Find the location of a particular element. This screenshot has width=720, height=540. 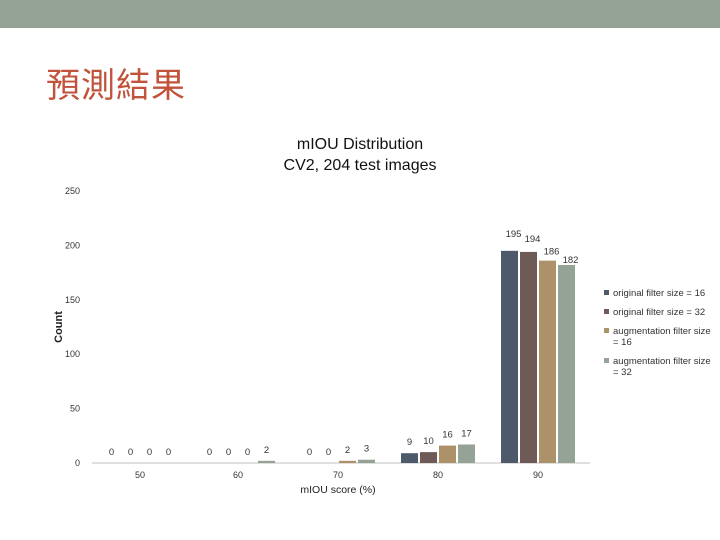

x-axis-title: mIOU score (%) is located at coordinates (337, 490).